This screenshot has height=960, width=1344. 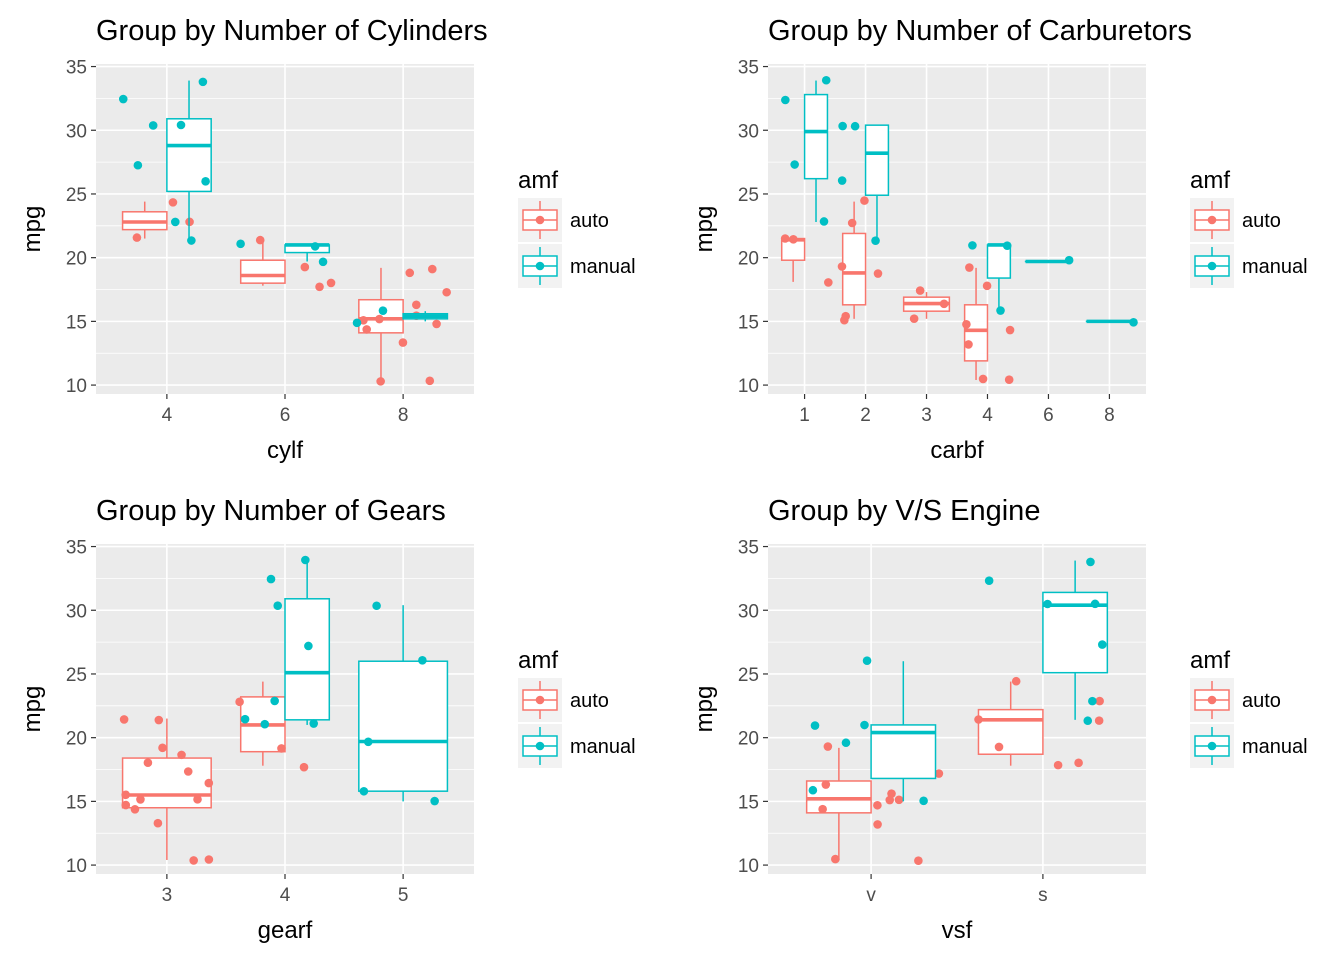 What do you see at coordinates (271, 511) in the screenshot?
I see `chart-title: Group by Number of Gears` at bounding box center [271, 511].